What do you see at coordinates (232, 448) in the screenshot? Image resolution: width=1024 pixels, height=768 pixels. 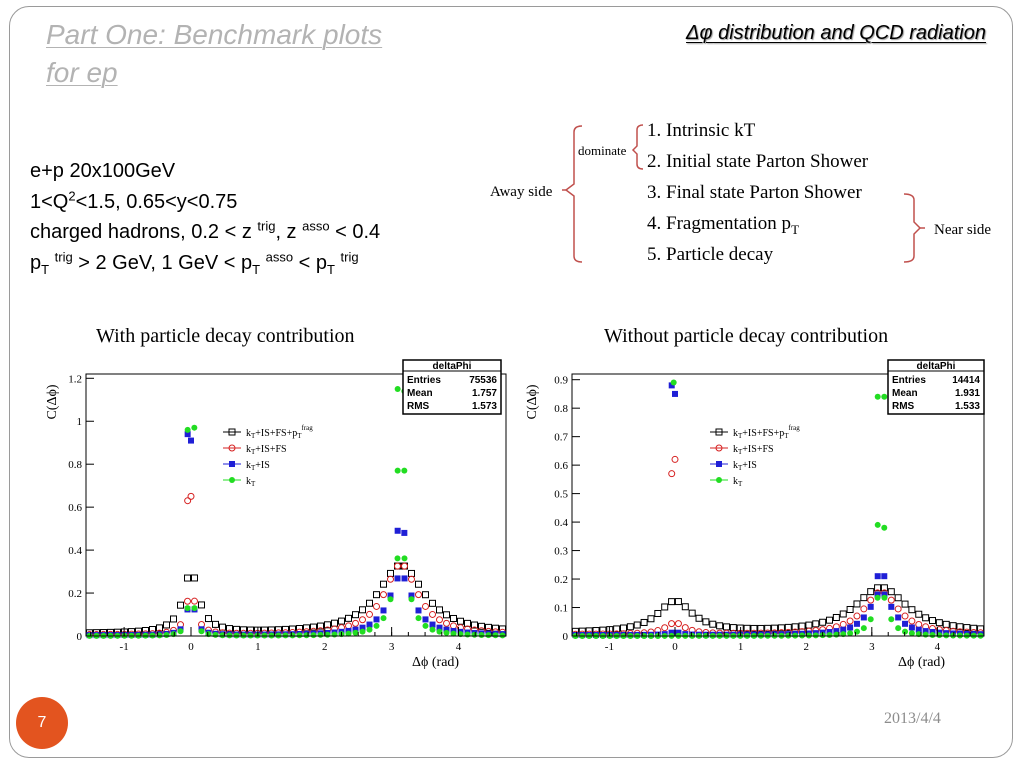 I see `legend-marker-fs` at bounding box center [232, 448].